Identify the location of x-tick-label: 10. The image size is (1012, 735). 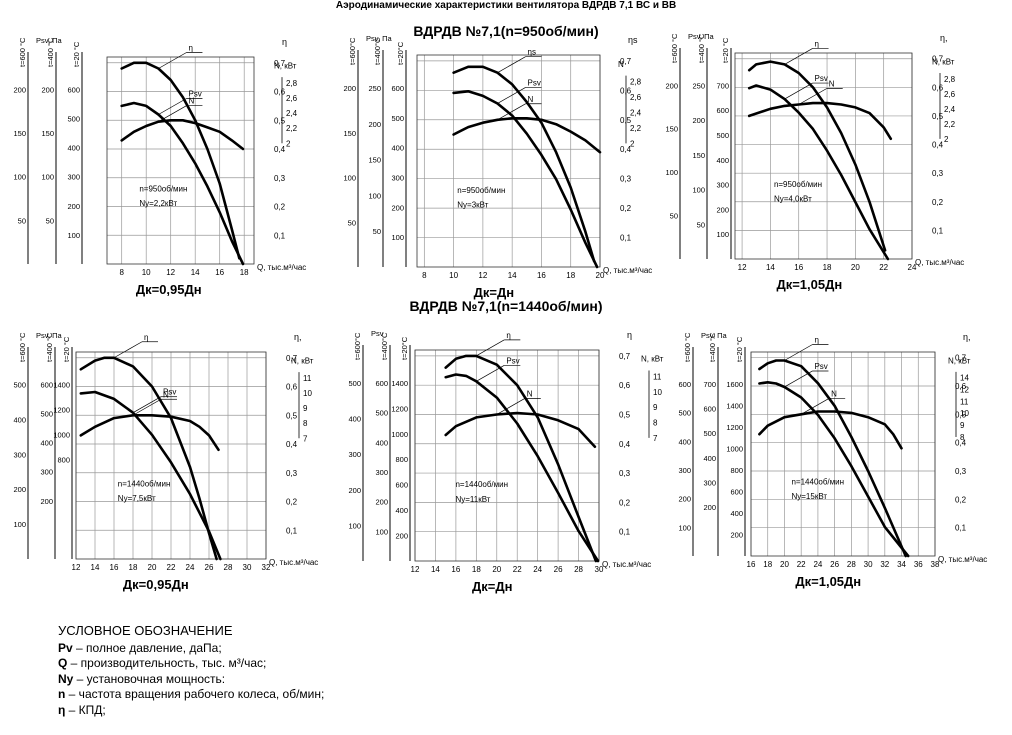
(453, 275).